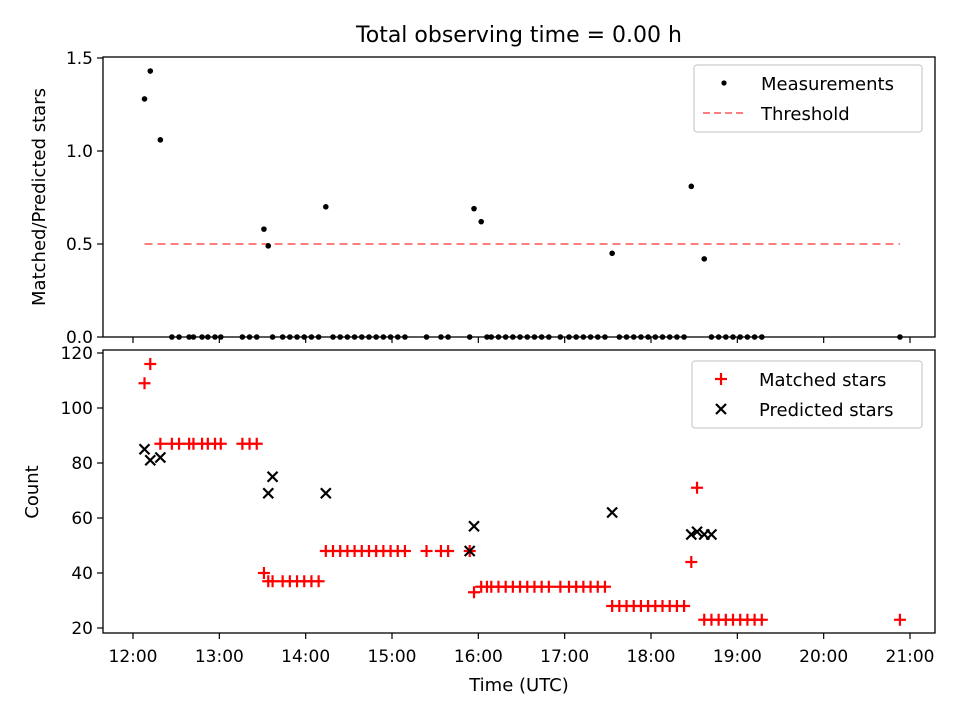 The image size is (960, 720). What do you see at coordinates (910, 657) in the screenshot?
I see `count-x-tick-label: 21:00` at bounding box center [910, 657].